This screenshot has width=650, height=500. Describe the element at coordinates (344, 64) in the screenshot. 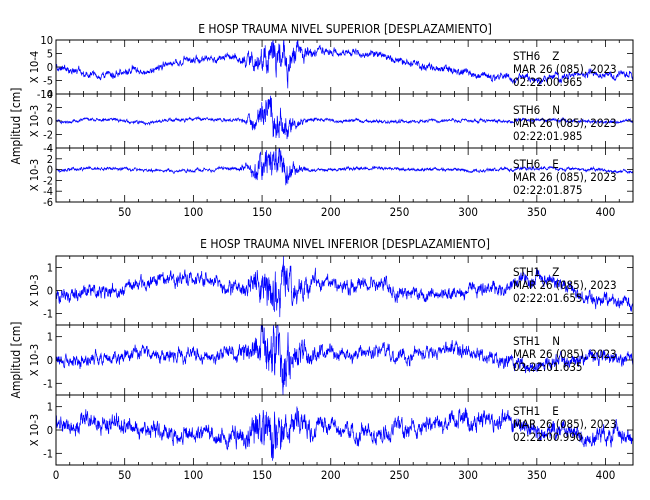

I see `chart0-panel0-waveform` at that location.